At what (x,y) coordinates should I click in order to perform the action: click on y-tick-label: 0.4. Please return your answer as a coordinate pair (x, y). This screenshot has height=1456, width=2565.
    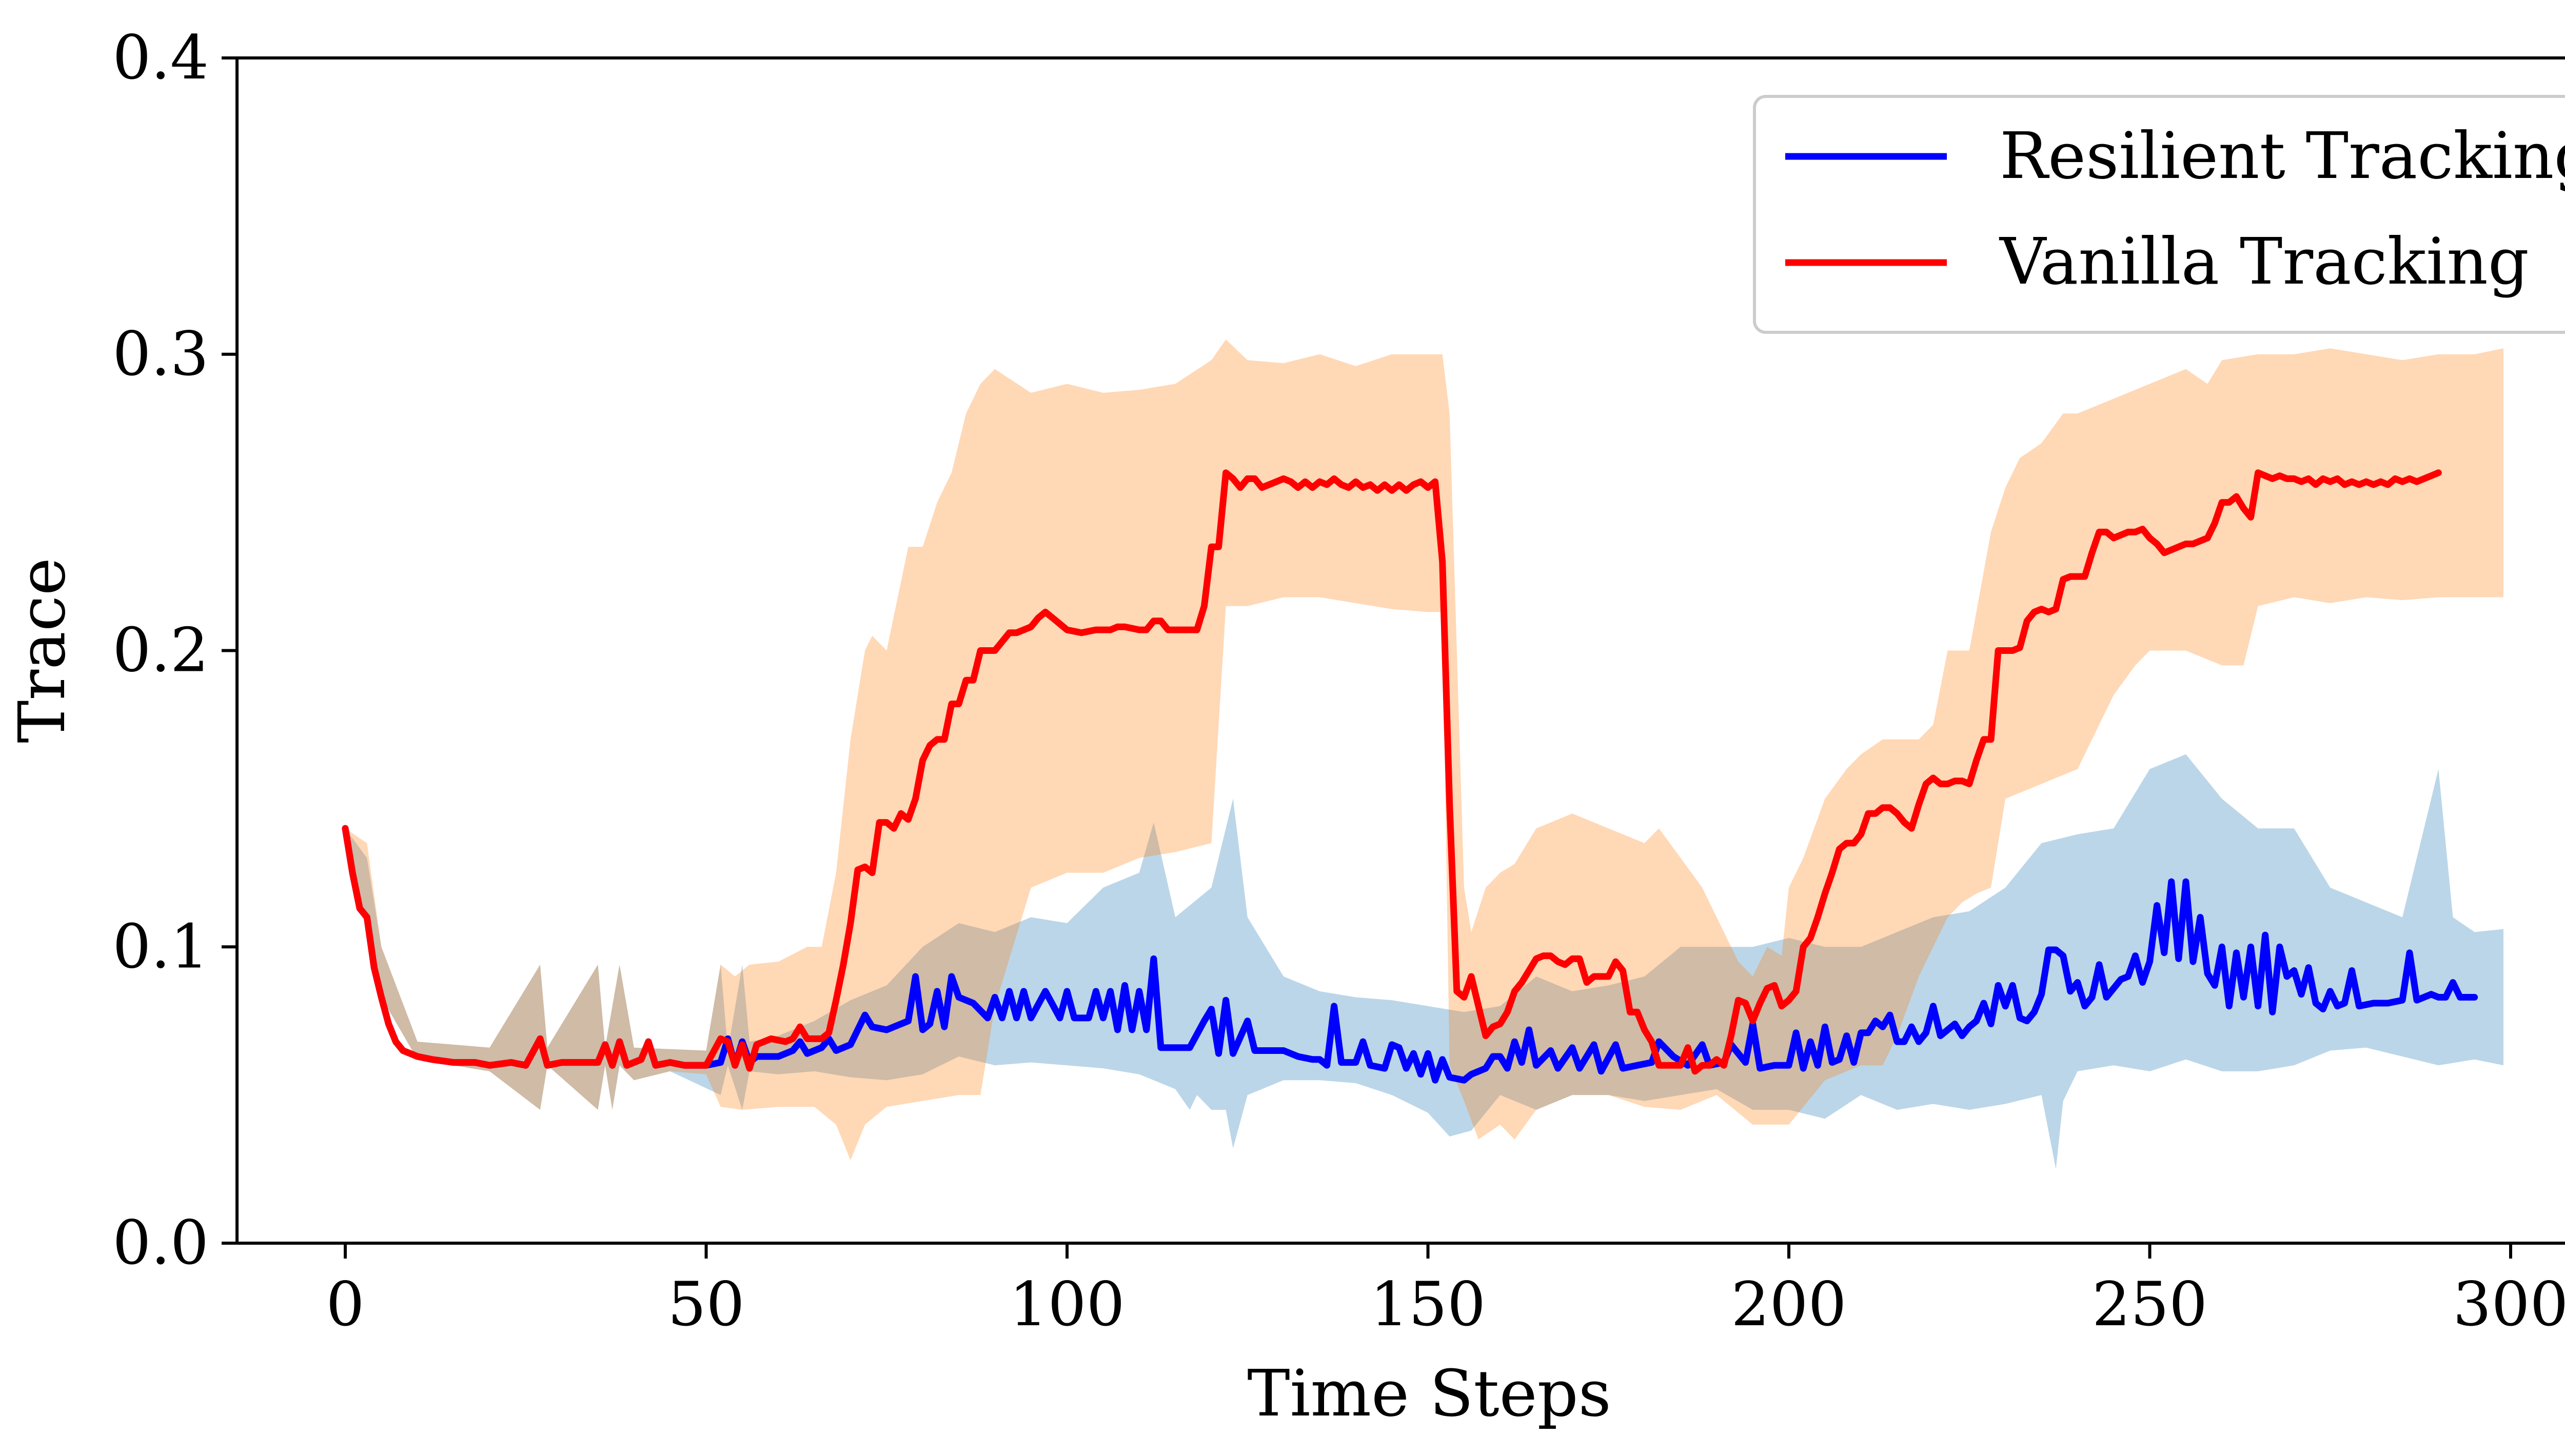
    Looking at the image, I should click on (160, 58).